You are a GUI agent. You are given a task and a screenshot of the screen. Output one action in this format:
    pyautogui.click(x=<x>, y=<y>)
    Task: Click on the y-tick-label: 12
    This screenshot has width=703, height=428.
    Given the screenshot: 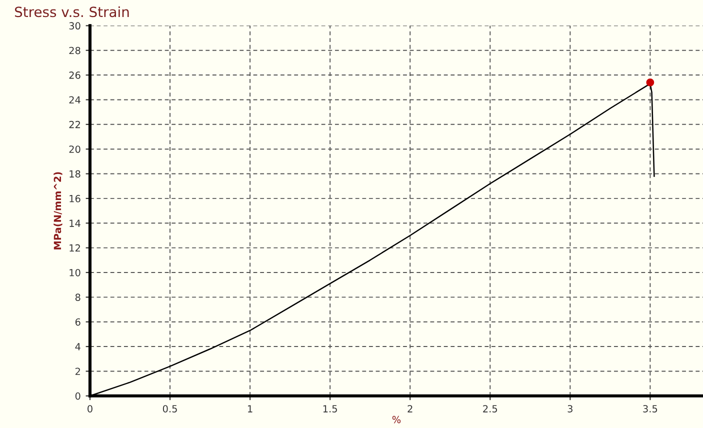 What is the action you would take?
    pyautogui.click(x=75, y=248)
    